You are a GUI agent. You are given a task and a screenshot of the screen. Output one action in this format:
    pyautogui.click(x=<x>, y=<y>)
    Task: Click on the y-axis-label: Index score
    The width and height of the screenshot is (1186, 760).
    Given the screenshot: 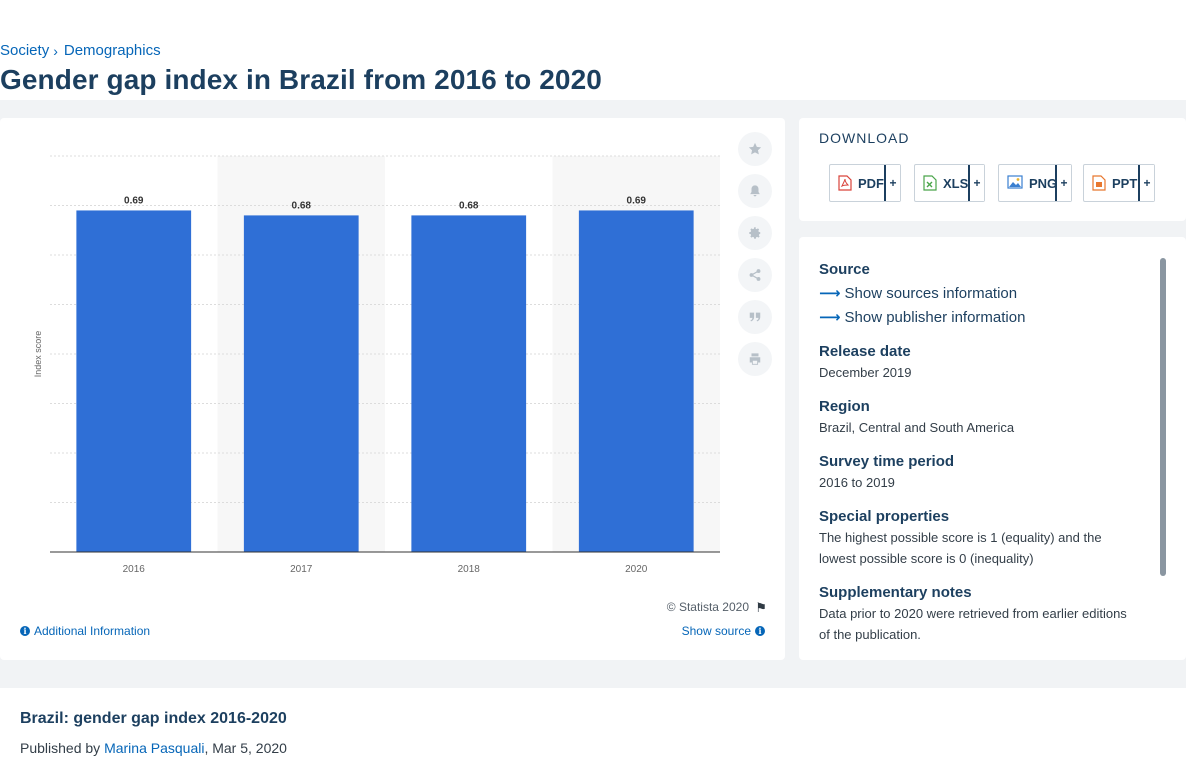 What is the action you would take?
    pyautogui.click(x=38, y=354)
    